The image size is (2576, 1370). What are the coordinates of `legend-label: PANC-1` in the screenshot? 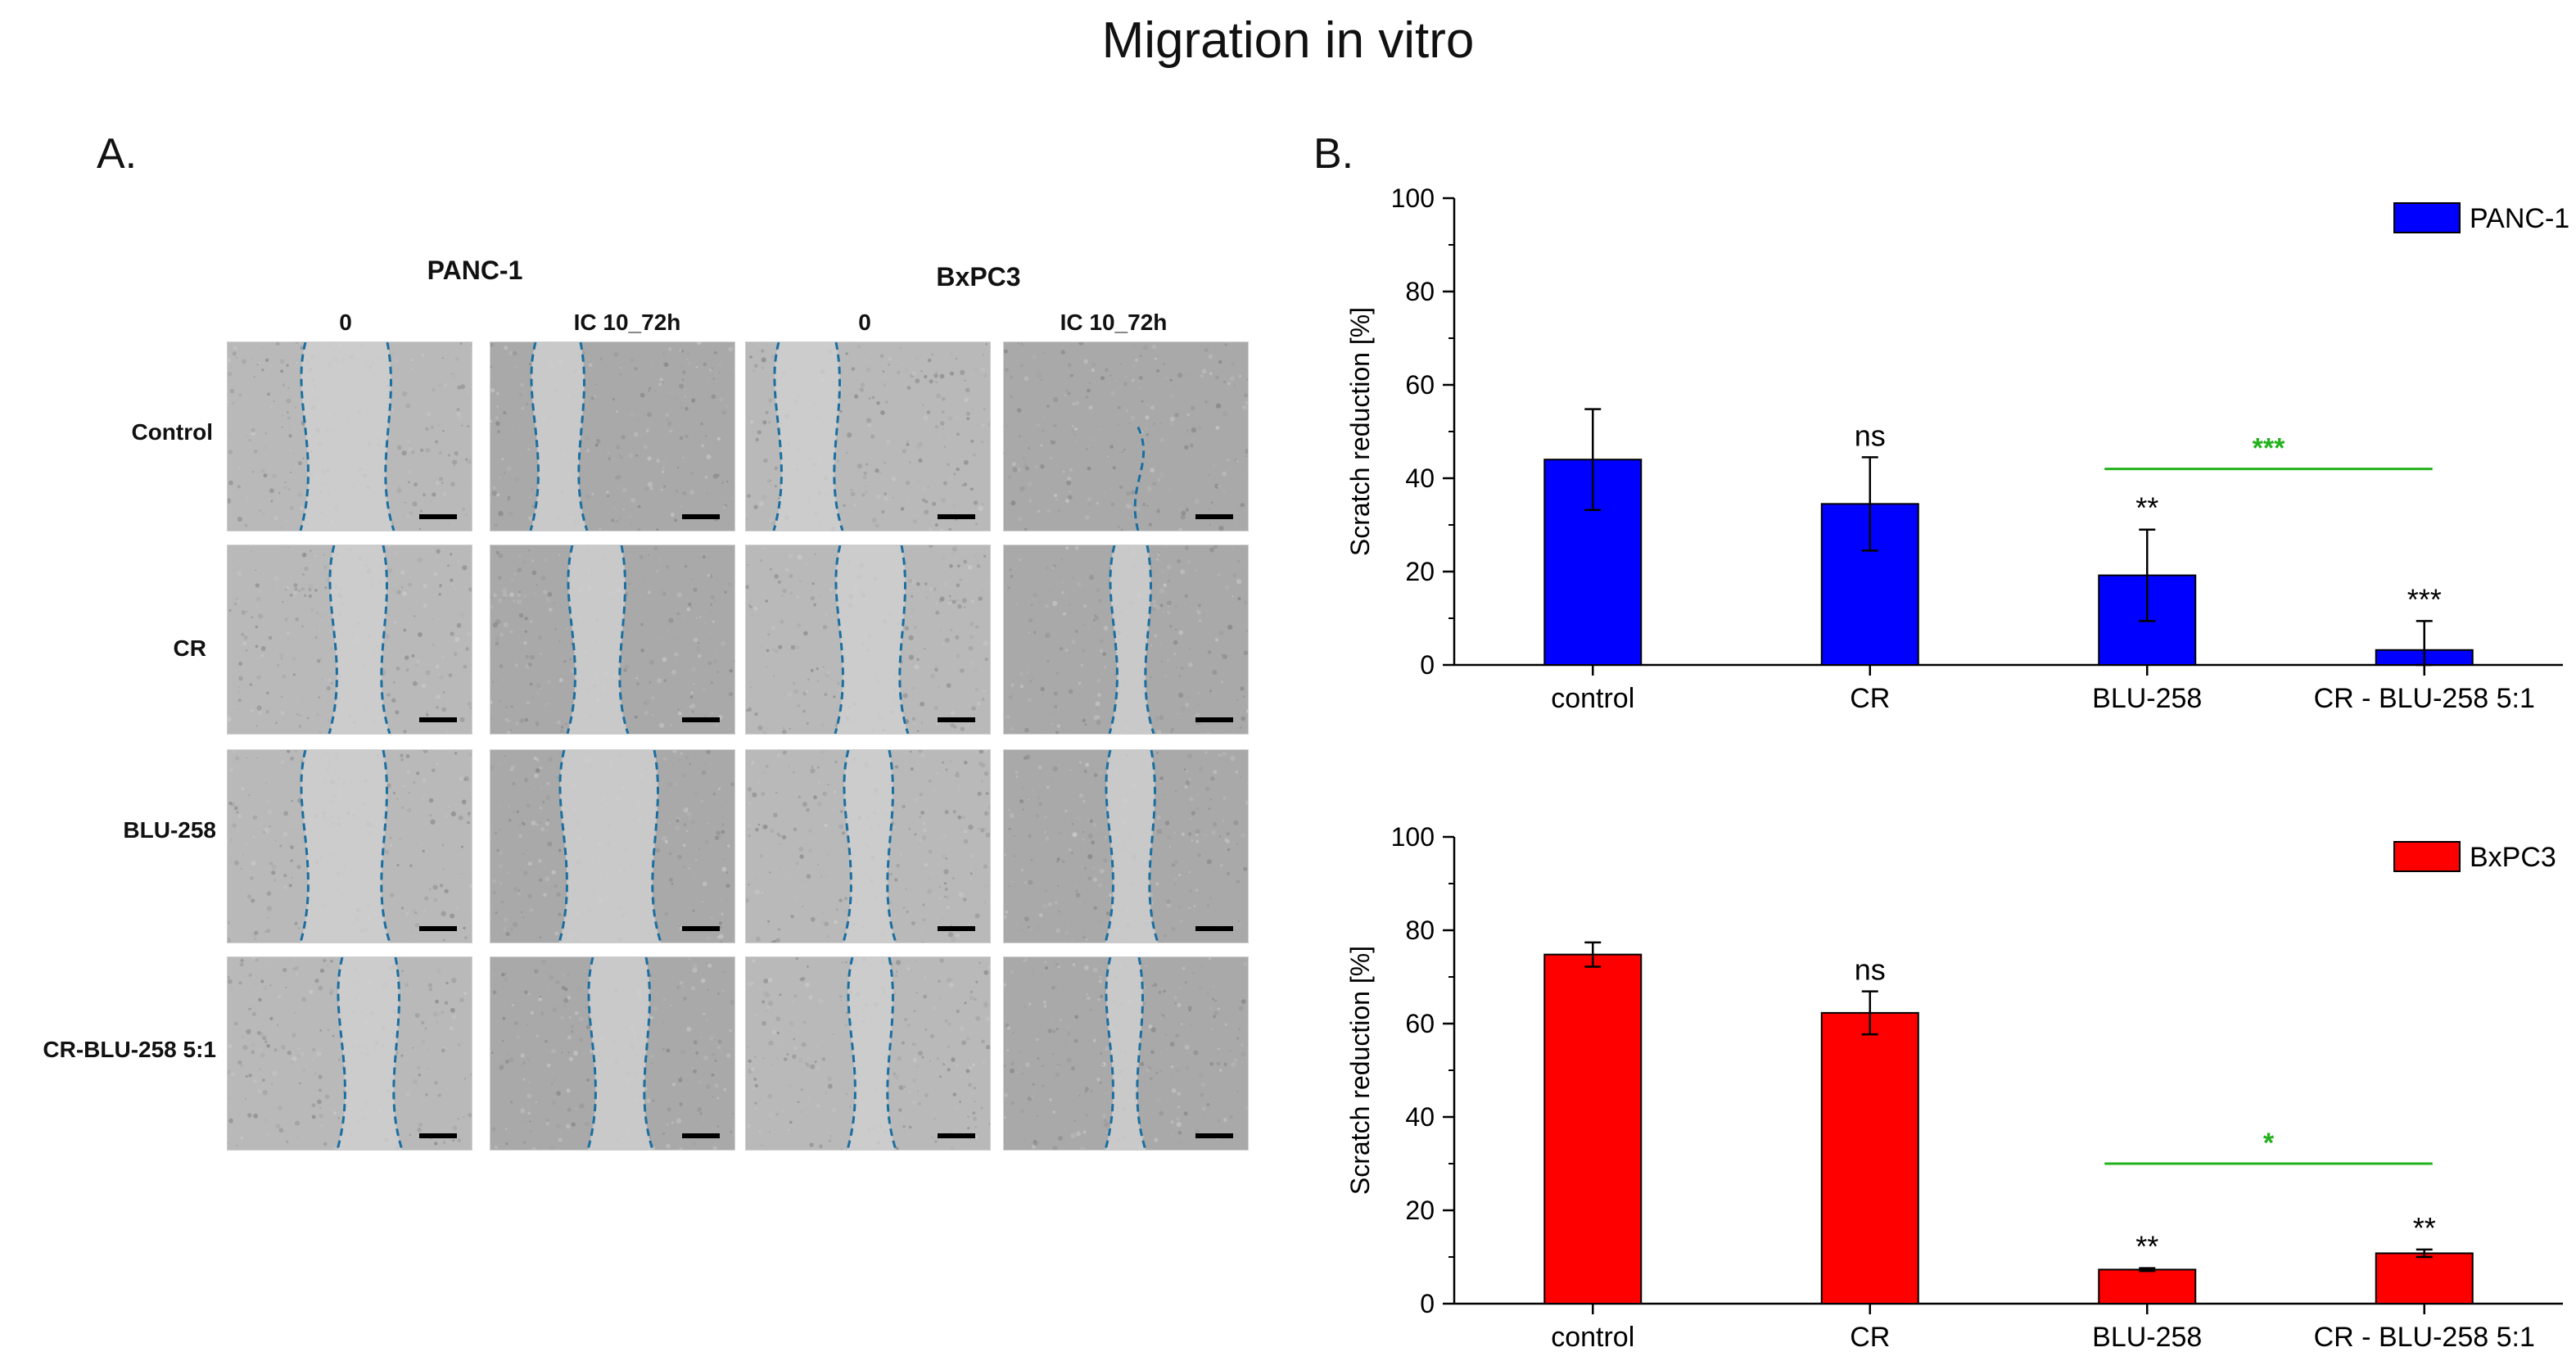 It's located at (2519, 218).